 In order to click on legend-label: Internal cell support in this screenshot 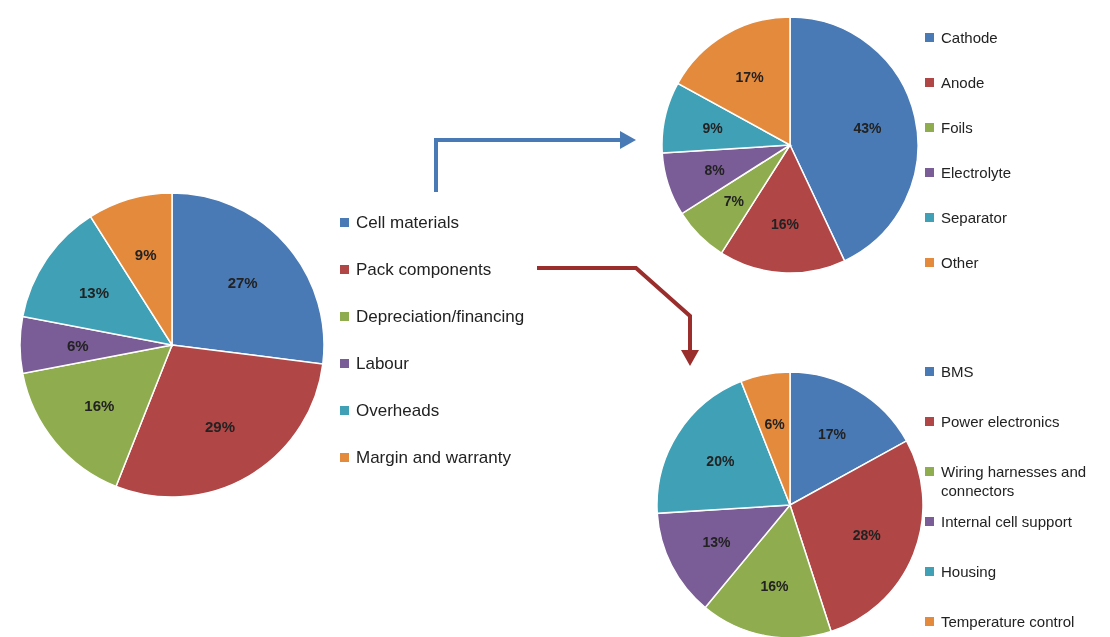, I will do `click(1006, 521)`.